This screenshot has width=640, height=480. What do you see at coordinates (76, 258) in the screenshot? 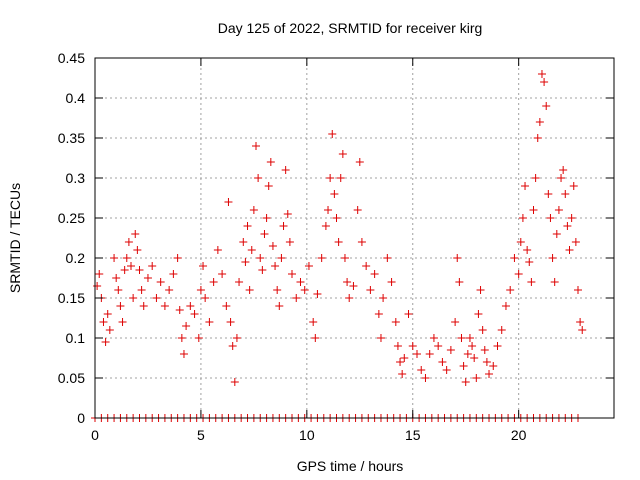
I see `y-tick-label: 0.2` at bounding box center [76, 258].